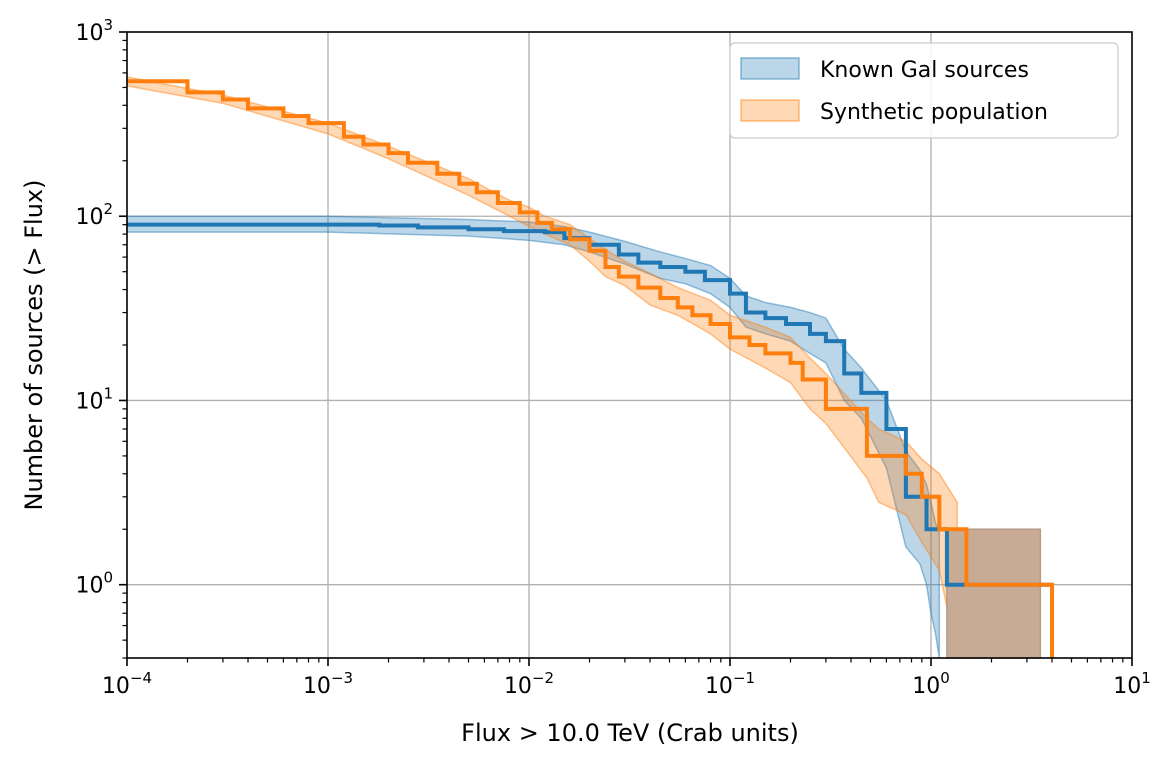 The height and width of the screenshot is (768, 1175). I want to click on legend-swatch-synthetic, so click(770, 110).